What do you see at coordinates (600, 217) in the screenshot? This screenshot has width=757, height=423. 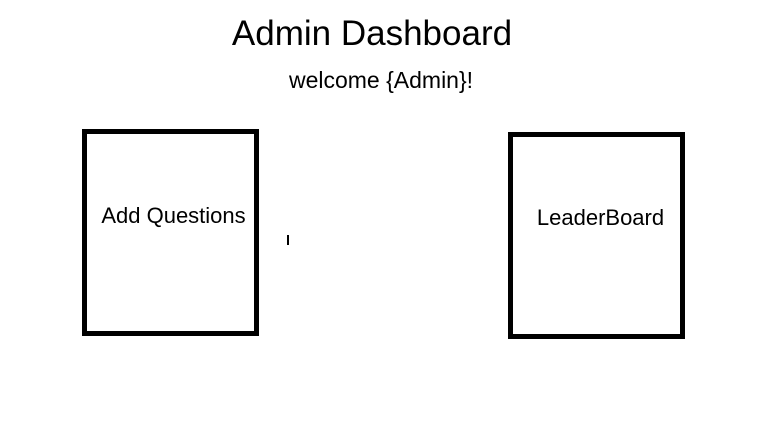 I see `leaderboard-label: LeaderBoard` at bounding box center [600, 217].